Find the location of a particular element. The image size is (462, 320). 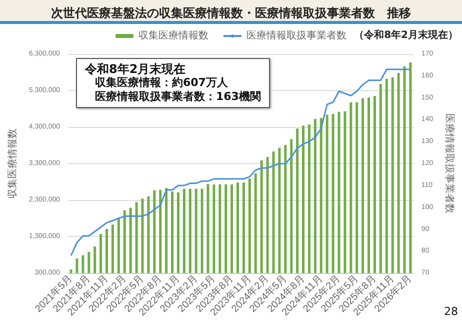

chart-subtitle: （令和8年2月末現在） is located at coordinates (406, 35).